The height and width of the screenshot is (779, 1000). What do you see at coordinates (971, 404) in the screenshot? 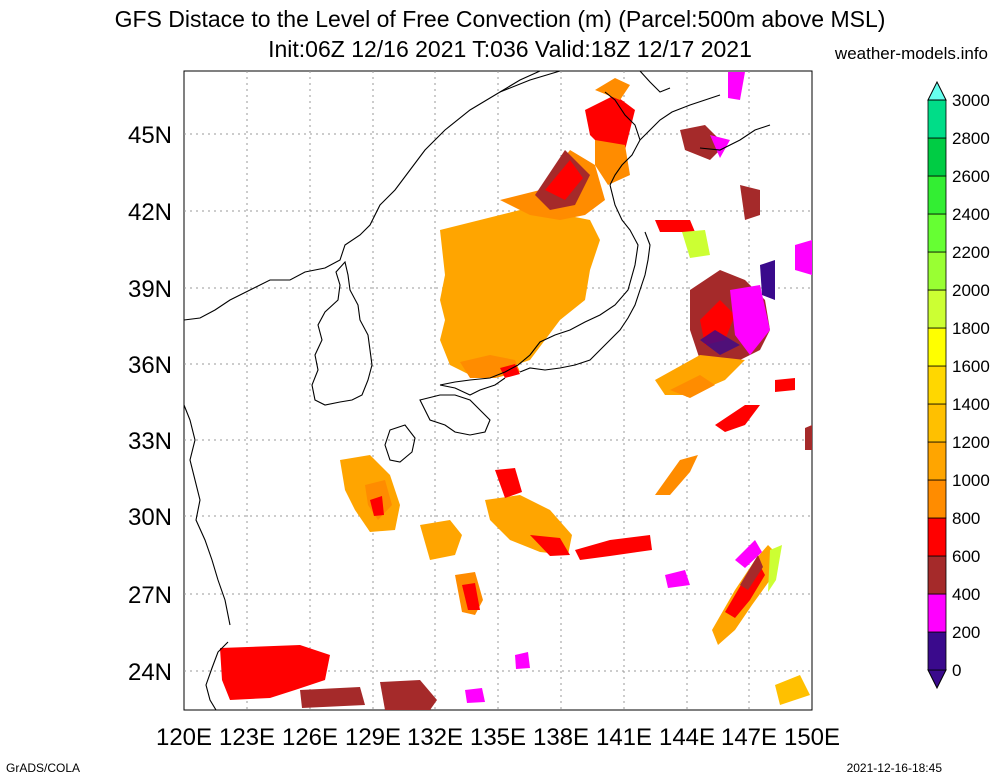
I see `colorbar-label: 1400` at bounding box center [971, 404].